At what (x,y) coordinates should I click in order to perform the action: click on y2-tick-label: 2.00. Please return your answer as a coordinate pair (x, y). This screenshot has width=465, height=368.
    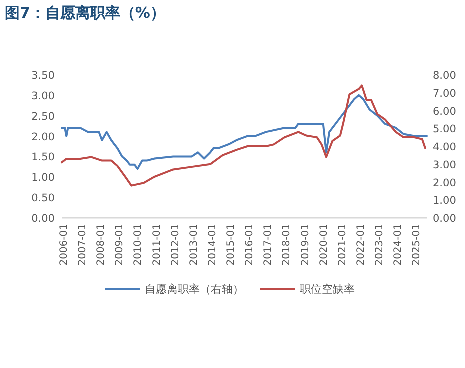
    Looking at the image, I should click on (444, 183).